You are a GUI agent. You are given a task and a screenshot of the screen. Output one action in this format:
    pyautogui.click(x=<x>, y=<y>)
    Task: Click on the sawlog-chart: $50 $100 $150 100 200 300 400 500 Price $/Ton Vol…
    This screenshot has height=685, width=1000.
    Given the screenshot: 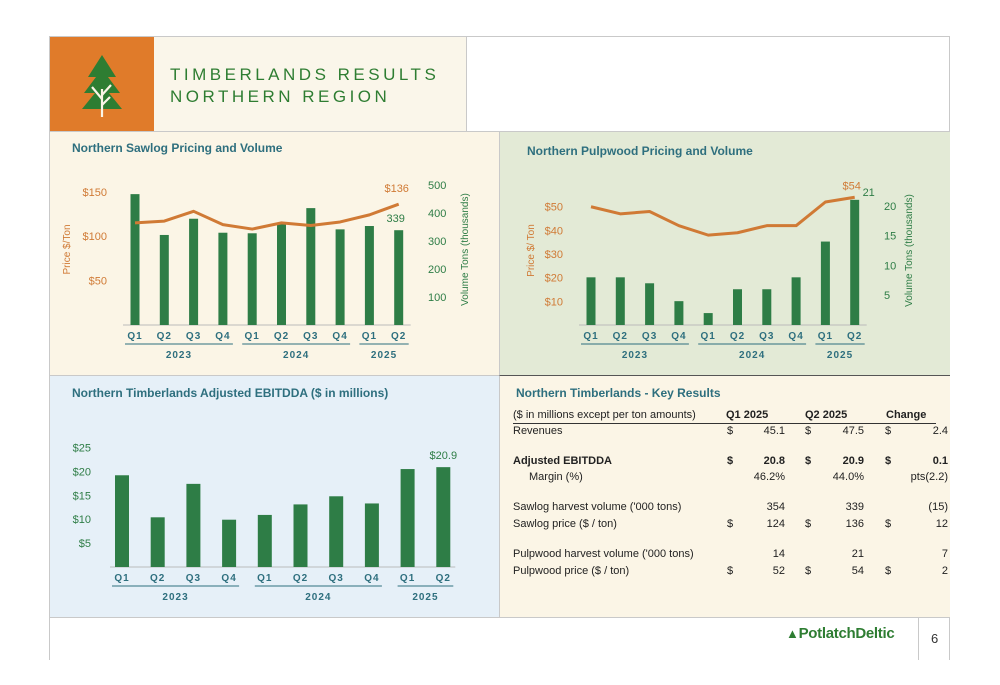 What is the action you would take?
    pyautogui.click(x=266, y=270)
    